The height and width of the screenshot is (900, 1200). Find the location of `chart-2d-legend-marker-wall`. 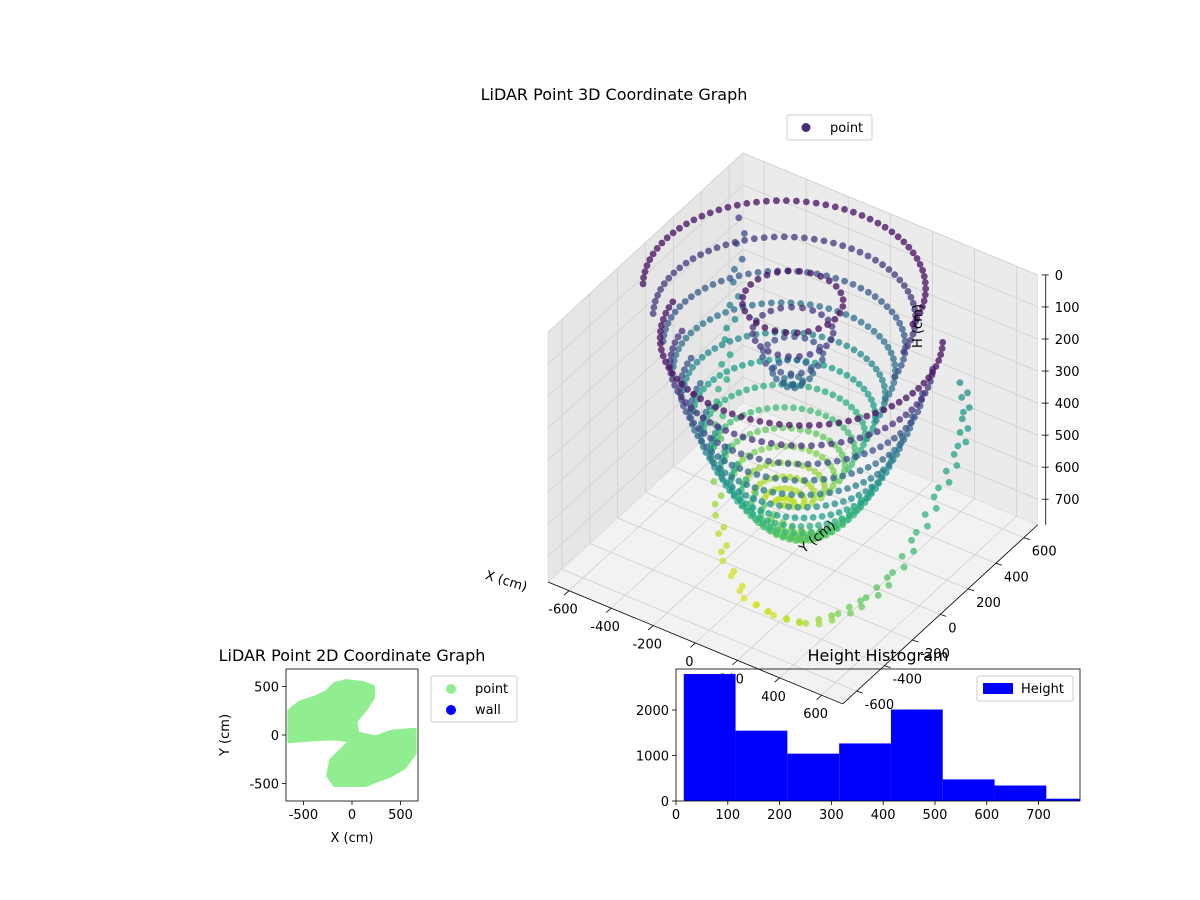

chart-2d-legend-marker-wall is located at coordinates (451, 710).